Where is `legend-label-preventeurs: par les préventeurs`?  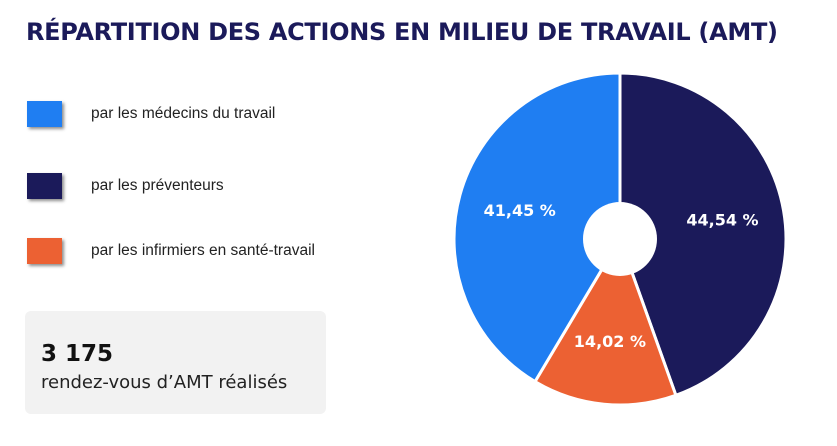
legend-label-preventeurs: par les préventeurs is located at coordinates (157, 185).